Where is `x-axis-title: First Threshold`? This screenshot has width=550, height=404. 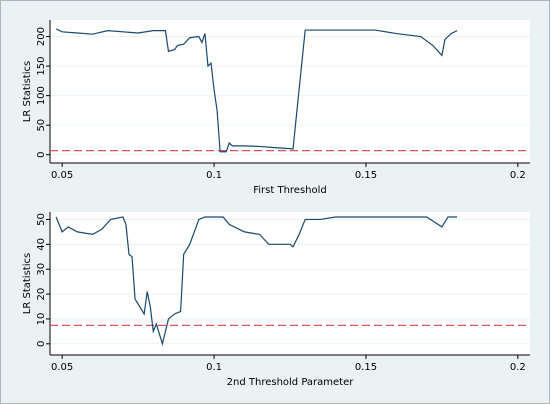
x-axis-title: First Threshold is located at coordinates (290, 190).